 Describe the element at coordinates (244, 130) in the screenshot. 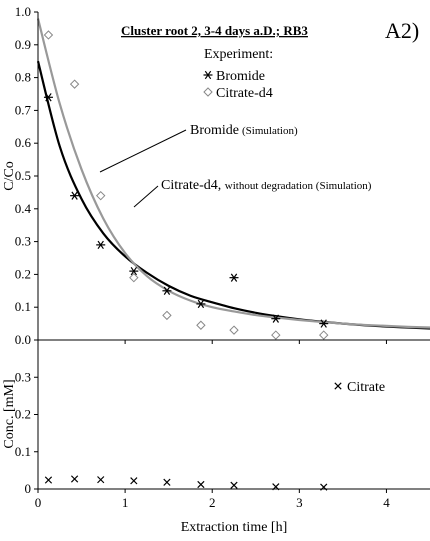

I see `annotation-bromide: Bromide (Simulation)` at that location.